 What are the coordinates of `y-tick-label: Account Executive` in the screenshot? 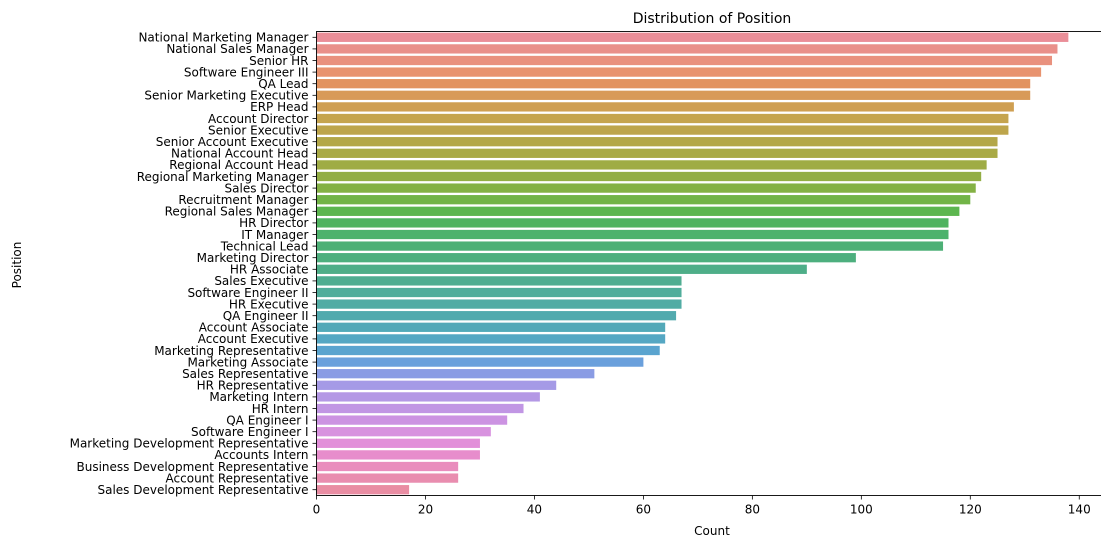 It's located at (253, 339).